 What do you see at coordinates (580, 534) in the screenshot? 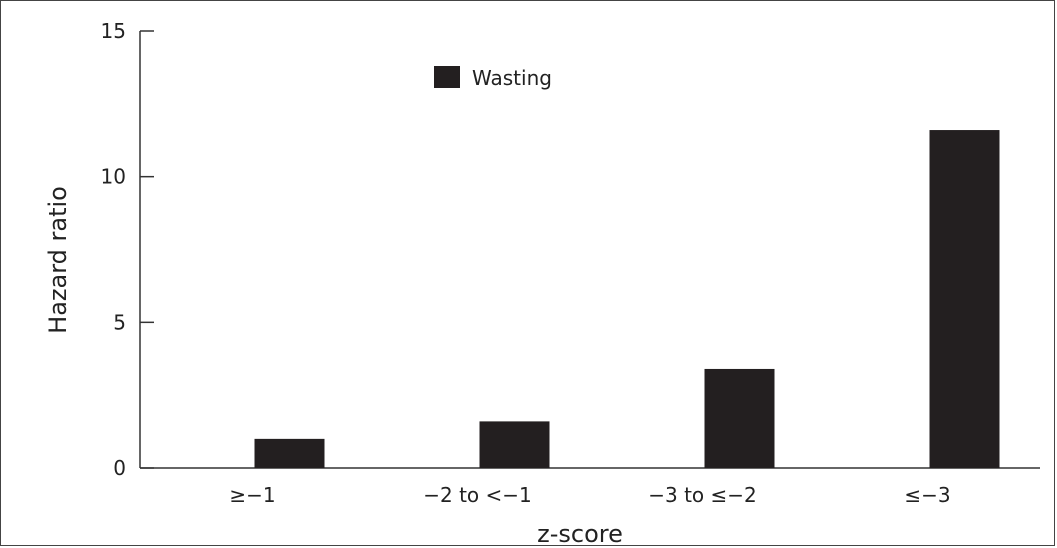
I see `x-axis-title: z-score` at bounding box center [580, 534].